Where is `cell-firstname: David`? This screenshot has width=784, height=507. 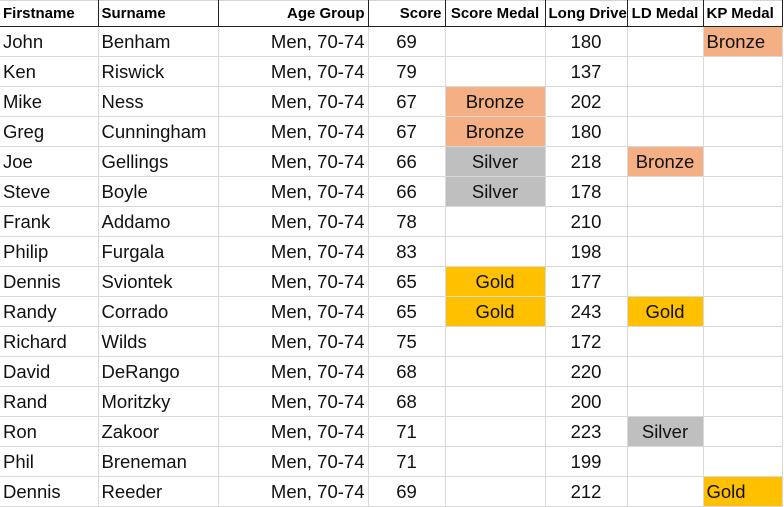
cell-firstname: David is located at coordinates (49, 371).